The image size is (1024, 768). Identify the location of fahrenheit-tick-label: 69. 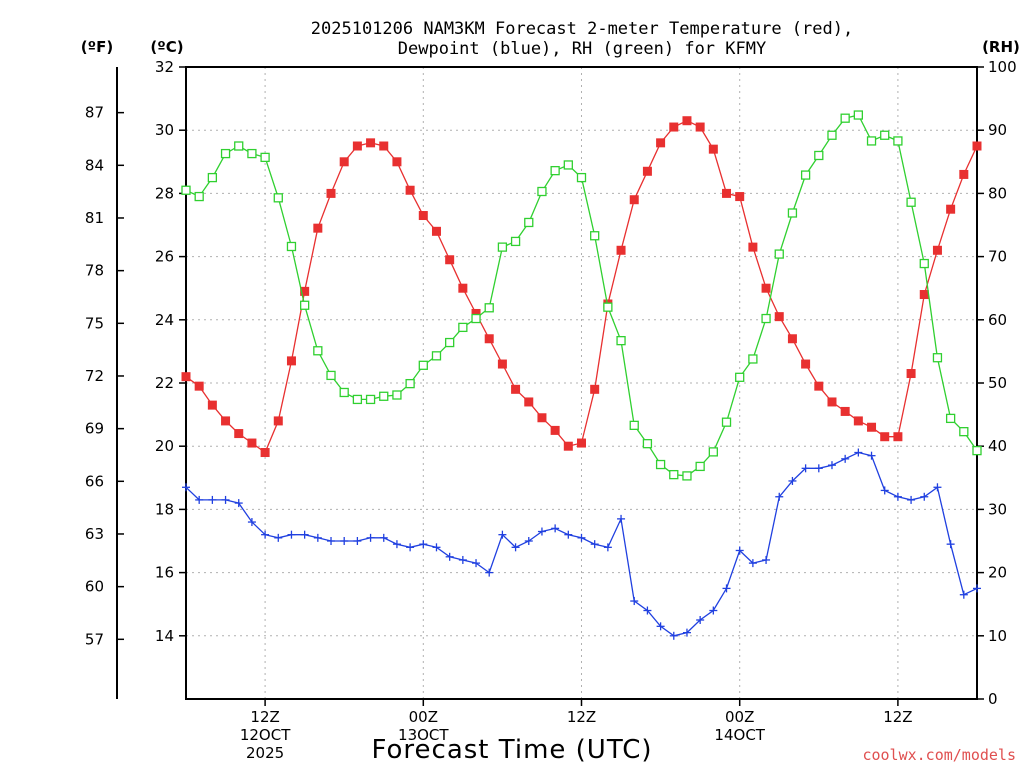
(94, 429).